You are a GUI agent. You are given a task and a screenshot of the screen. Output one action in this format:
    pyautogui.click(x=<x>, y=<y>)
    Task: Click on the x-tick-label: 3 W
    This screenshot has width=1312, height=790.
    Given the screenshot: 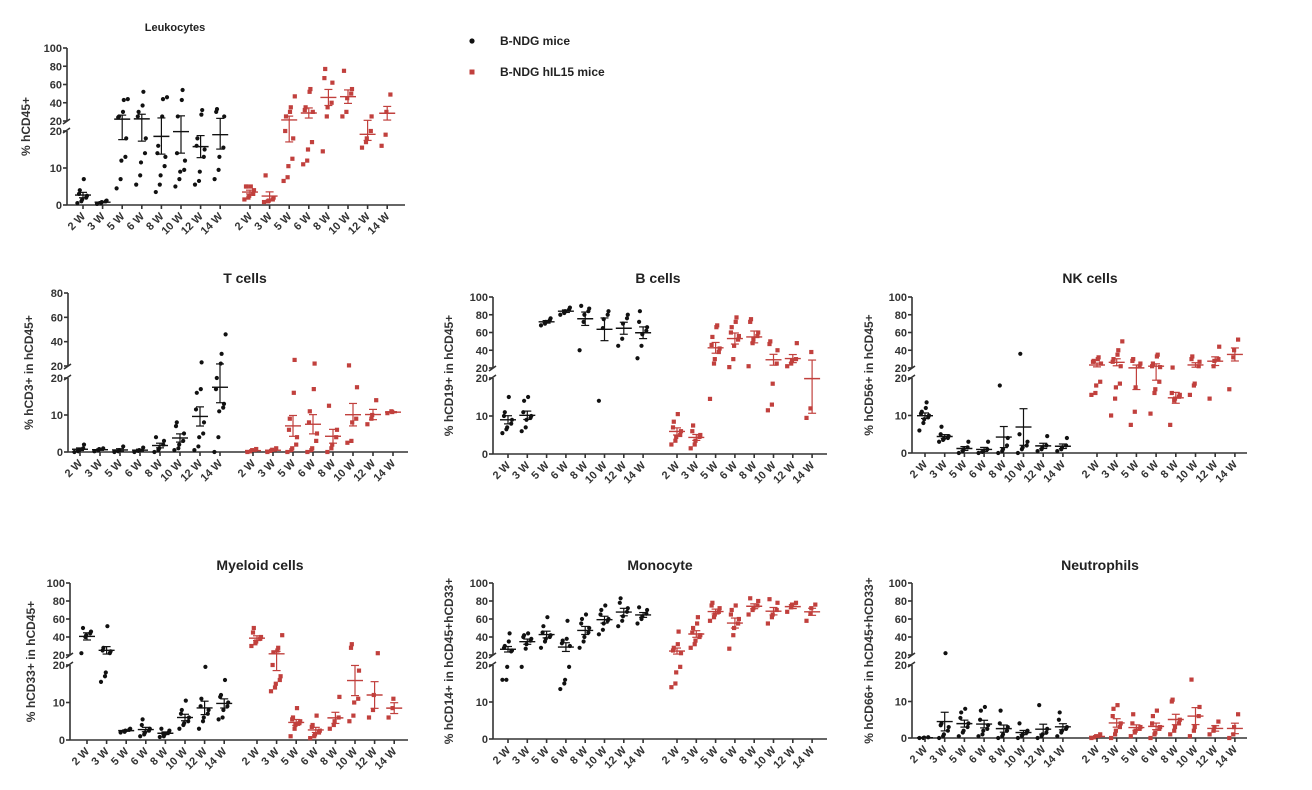 What is the action you would take?
    pyautogui.click(x=521, y=470)
    